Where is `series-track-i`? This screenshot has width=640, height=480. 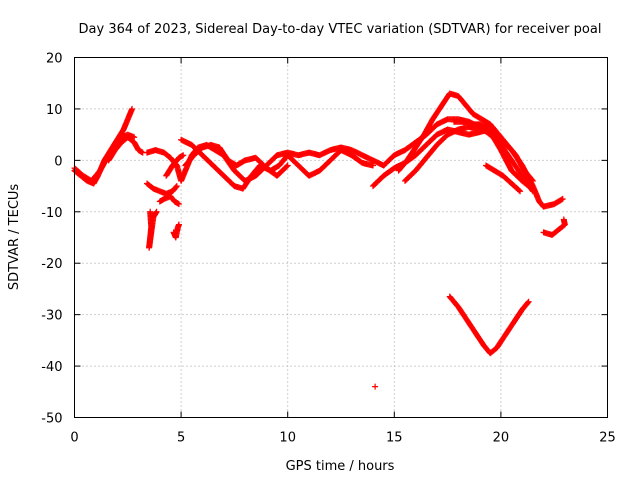
series-track-i is located at coordinates (153, 229).